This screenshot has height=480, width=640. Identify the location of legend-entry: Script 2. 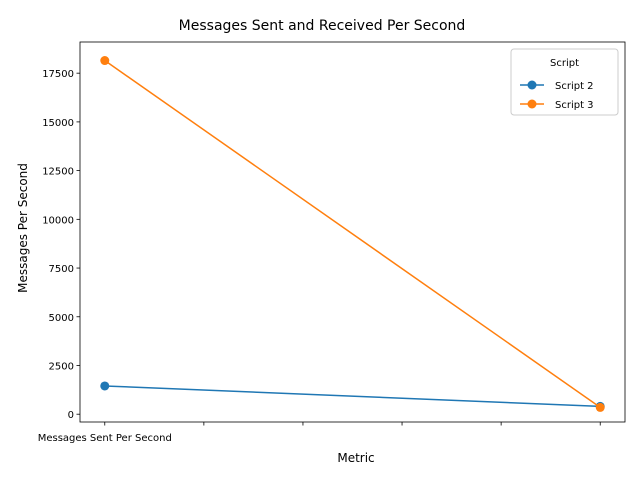
(557, 86).